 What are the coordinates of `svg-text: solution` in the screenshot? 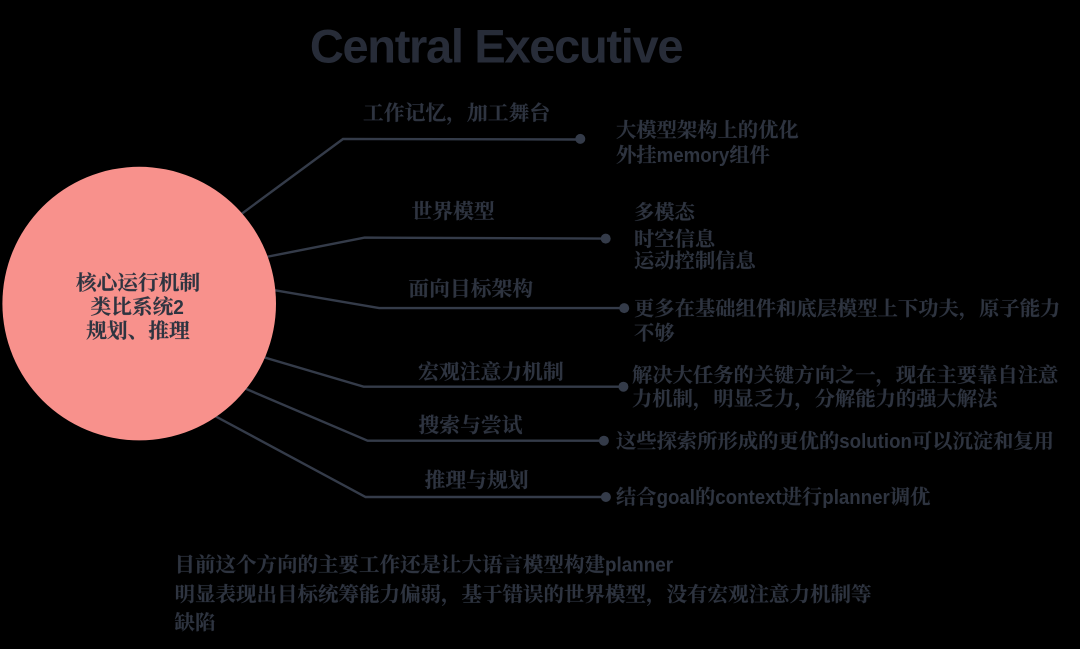 It's located at (875, 442).